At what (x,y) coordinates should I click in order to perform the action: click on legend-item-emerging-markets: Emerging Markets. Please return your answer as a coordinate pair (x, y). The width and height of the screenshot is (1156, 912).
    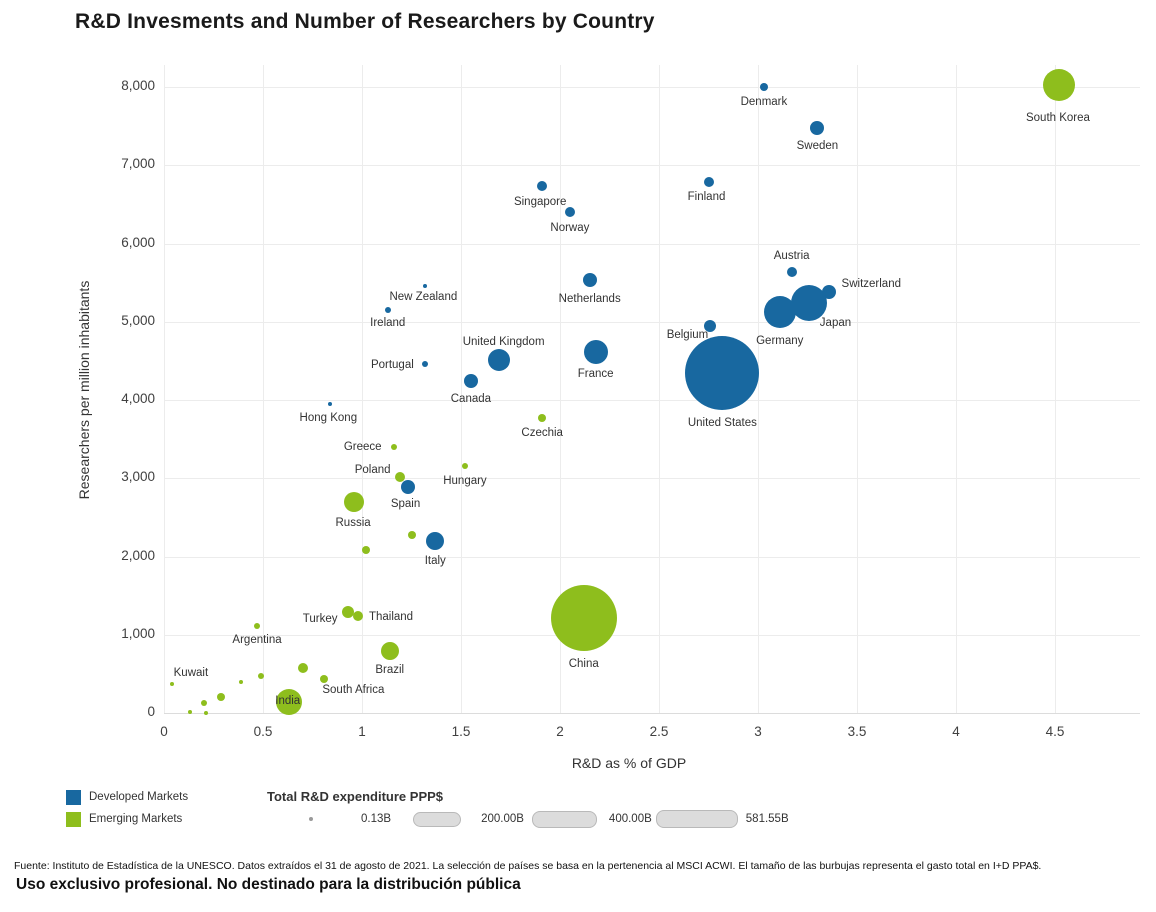
    Looking at the image, I should click on (127, 819).